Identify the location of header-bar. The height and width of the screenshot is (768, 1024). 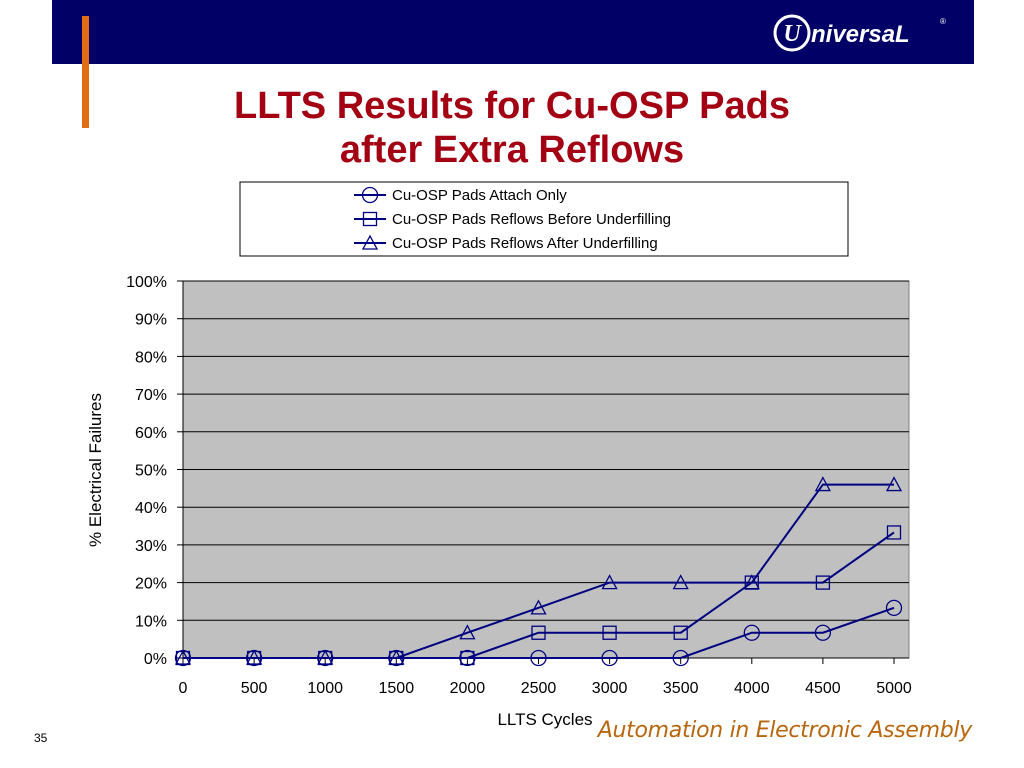
(513, 32).